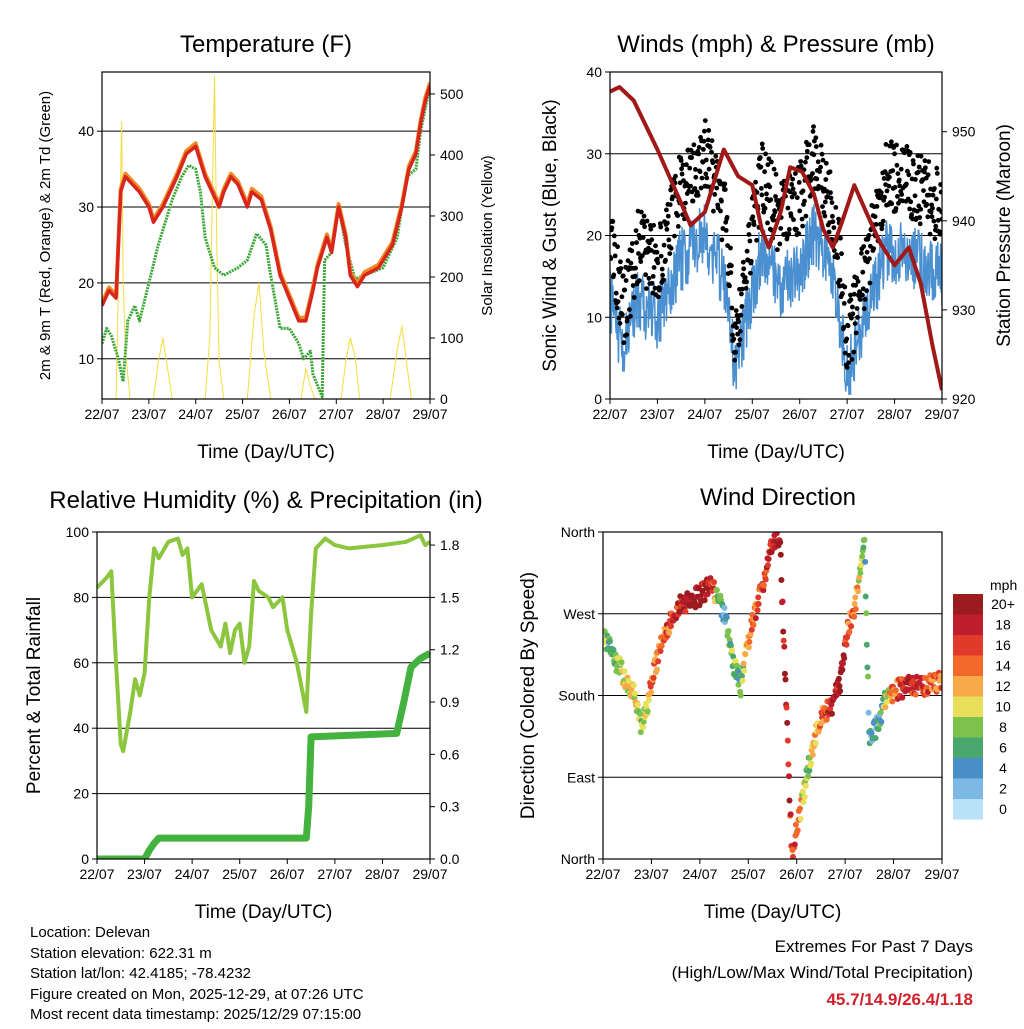 The image size is (1024, 1029). I want to click on y-right-tick-label: 940, so click(964, 221).